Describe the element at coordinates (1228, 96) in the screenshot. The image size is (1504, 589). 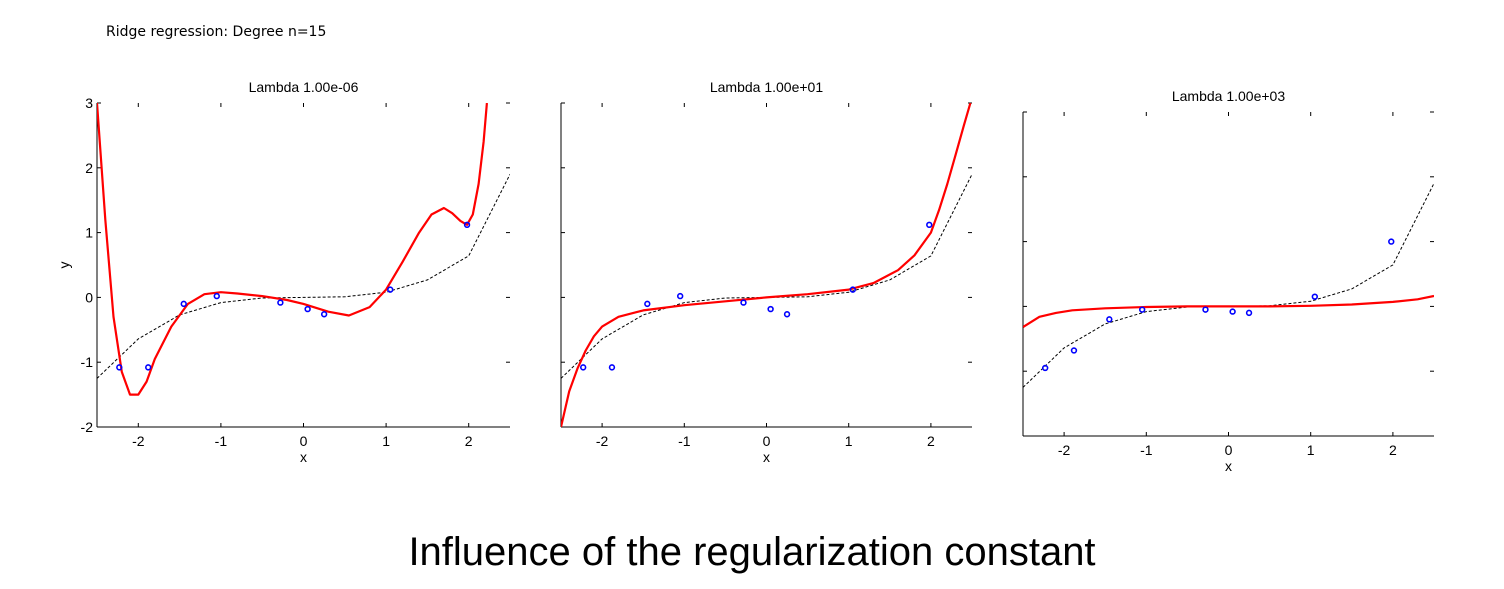
I see `chart-title: Lambda 1.00e+03` at that location.